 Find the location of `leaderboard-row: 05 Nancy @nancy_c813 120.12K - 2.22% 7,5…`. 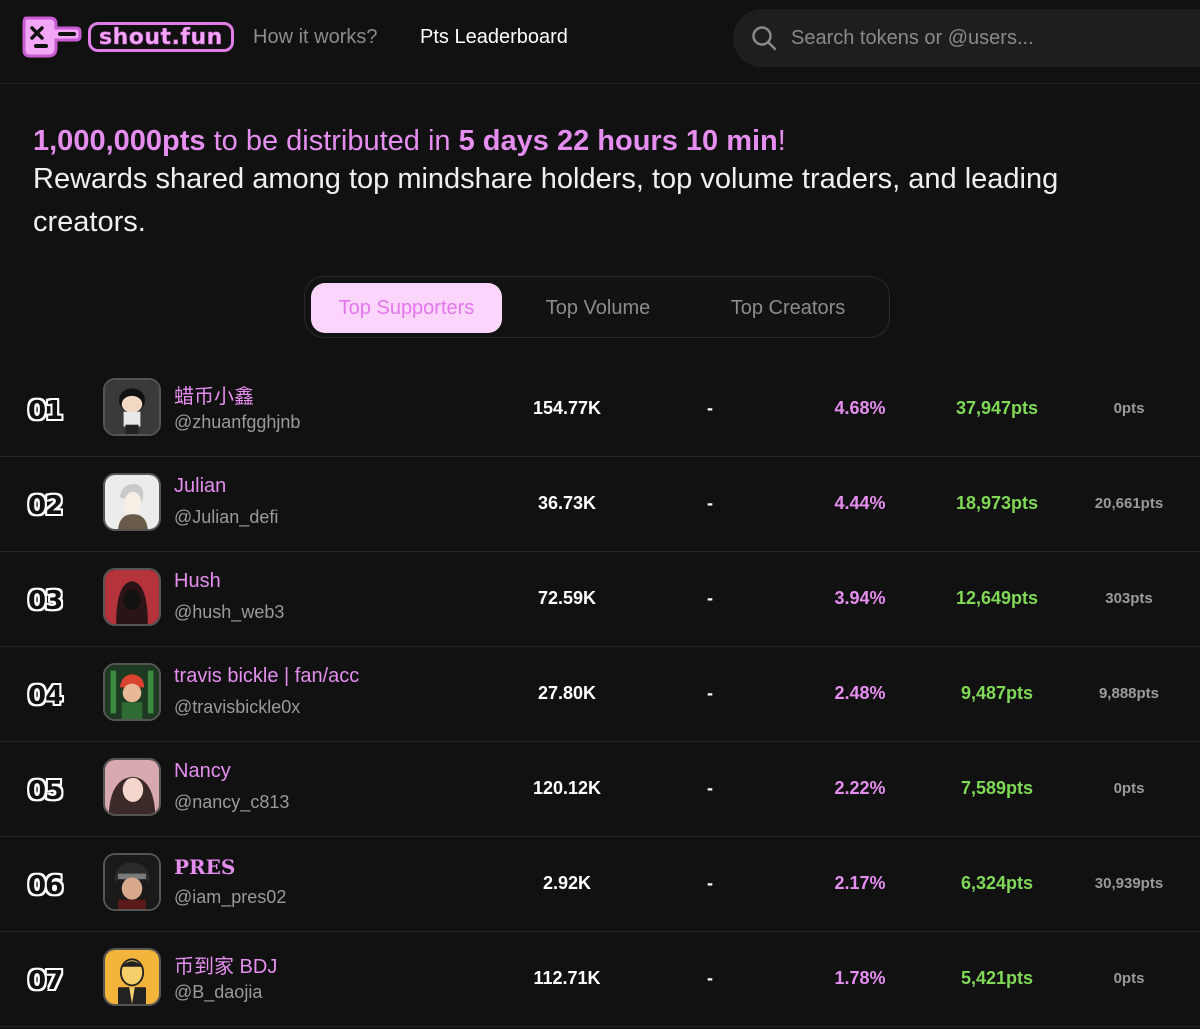

leaderboard-row: 05 Nancy @nancy_c813 120.12K - 2.22% 7,5… is located at coordinates (600, 789).